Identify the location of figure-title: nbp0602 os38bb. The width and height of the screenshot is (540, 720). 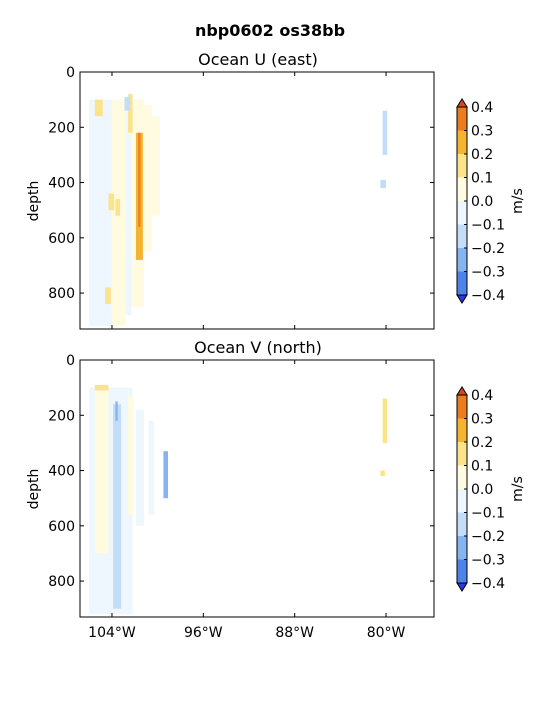
(270, 30).